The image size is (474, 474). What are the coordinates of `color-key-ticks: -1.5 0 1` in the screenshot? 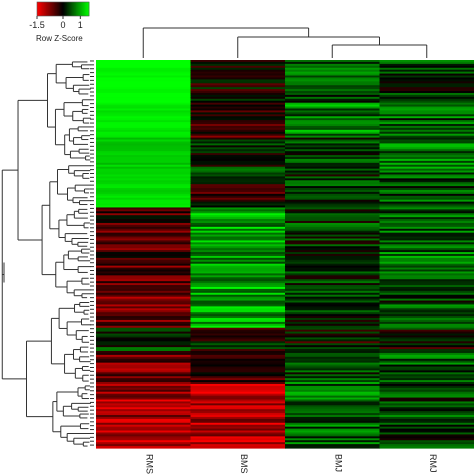 It's located at (56, 23).